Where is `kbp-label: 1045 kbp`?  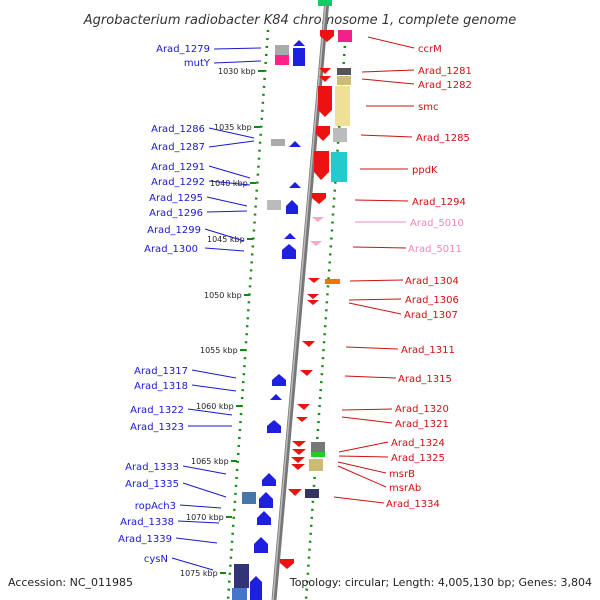 kbp-label: 1045 kbp is located at coordinates (226, 239).